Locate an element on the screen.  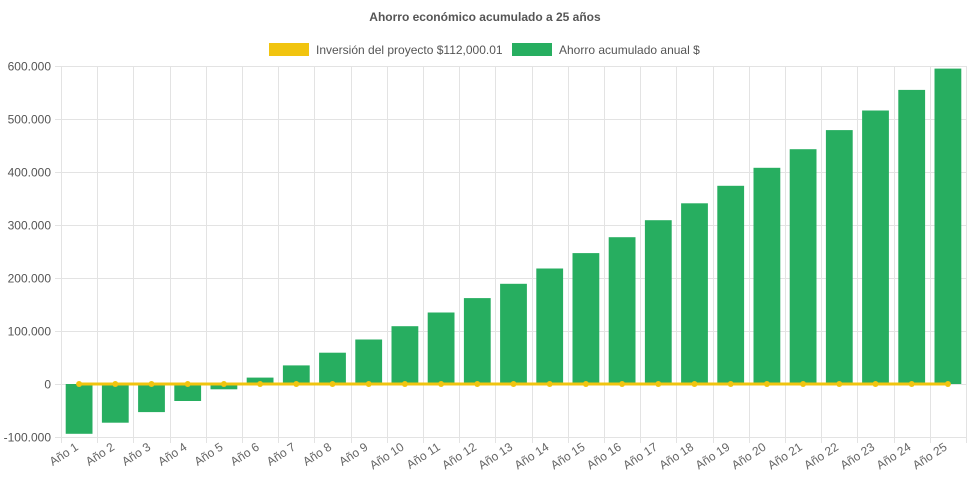
x-tick-label: Año 8 is located at coordinates (317, 454).